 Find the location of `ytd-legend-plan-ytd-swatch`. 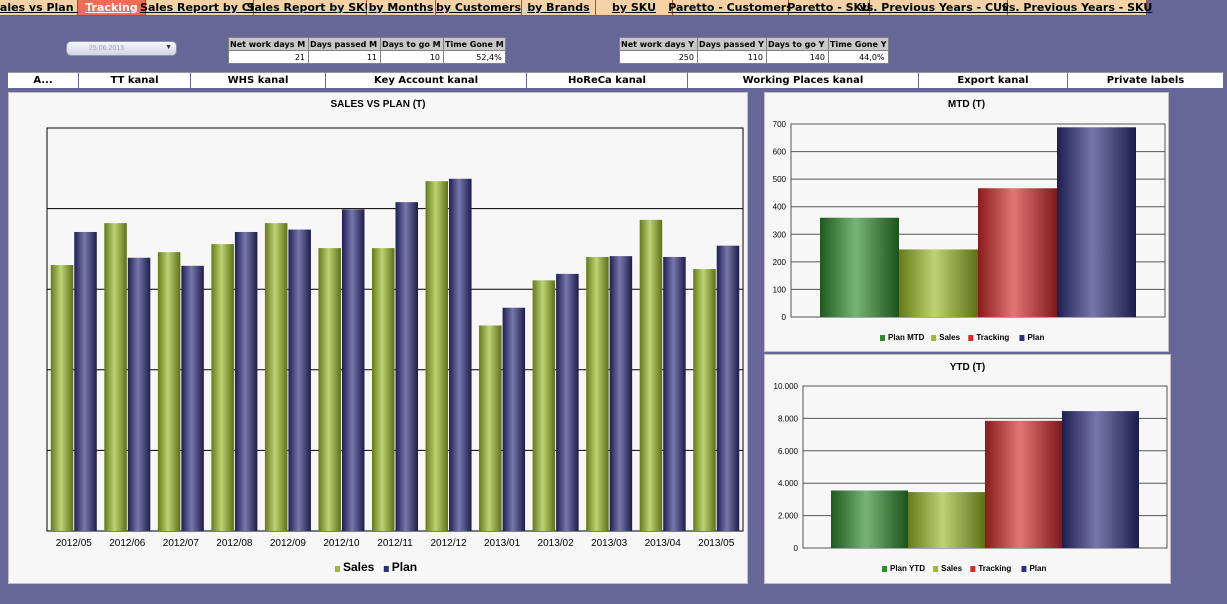

ytd-legend-plan-ytd-swatch is located at coordinates (884, 569).